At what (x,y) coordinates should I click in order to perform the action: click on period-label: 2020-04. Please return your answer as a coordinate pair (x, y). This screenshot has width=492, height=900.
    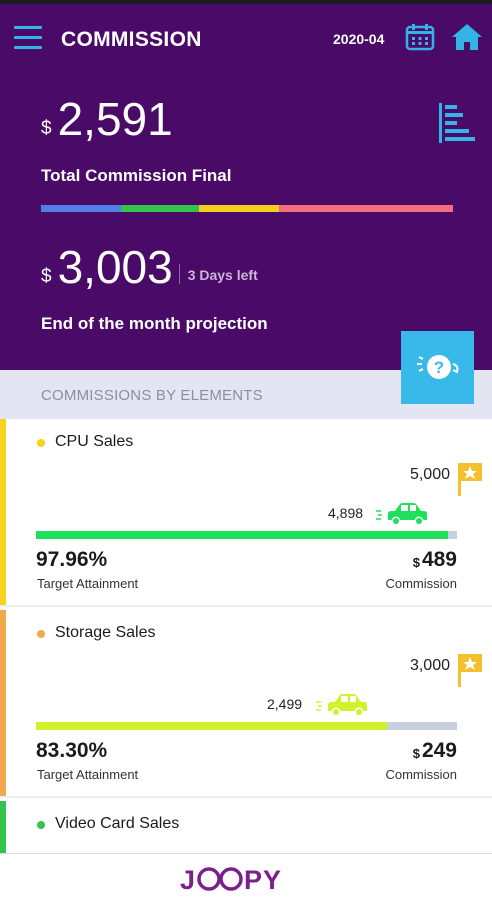
    Looking at the image, I should click on (359, 39).